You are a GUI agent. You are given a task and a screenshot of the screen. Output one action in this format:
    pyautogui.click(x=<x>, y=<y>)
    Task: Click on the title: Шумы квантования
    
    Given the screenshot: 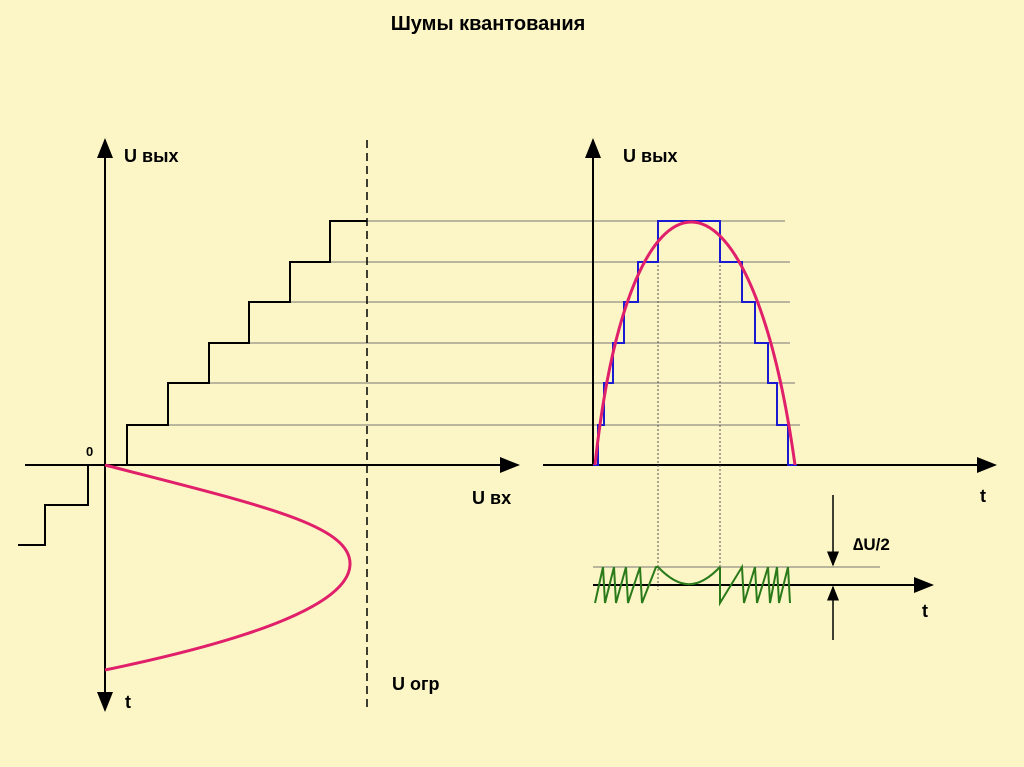 What is the action you would take?
    pyautogui.click(x=488, y=24)
    